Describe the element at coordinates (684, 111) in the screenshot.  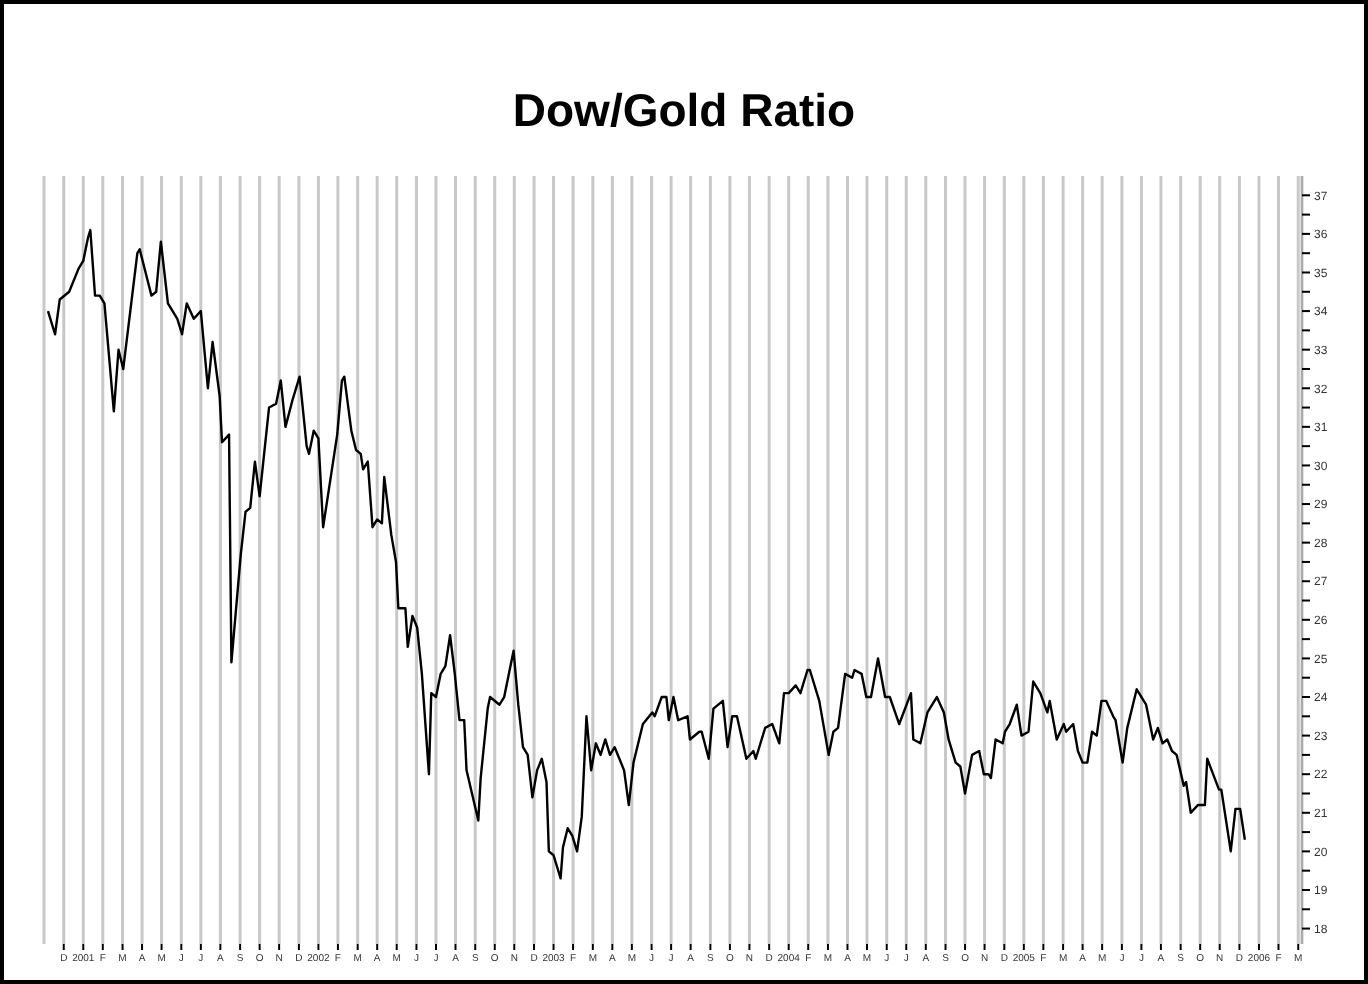
I see `chart-title: Dow/Gold Ratio` at that location.